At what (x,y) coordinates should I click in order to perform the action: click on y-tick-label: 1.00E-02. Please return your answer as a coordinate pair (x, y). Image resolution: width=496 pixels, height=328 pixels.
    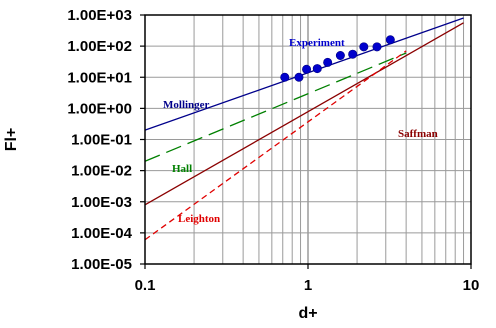
    Looking at the image, I should click on (101, 171).